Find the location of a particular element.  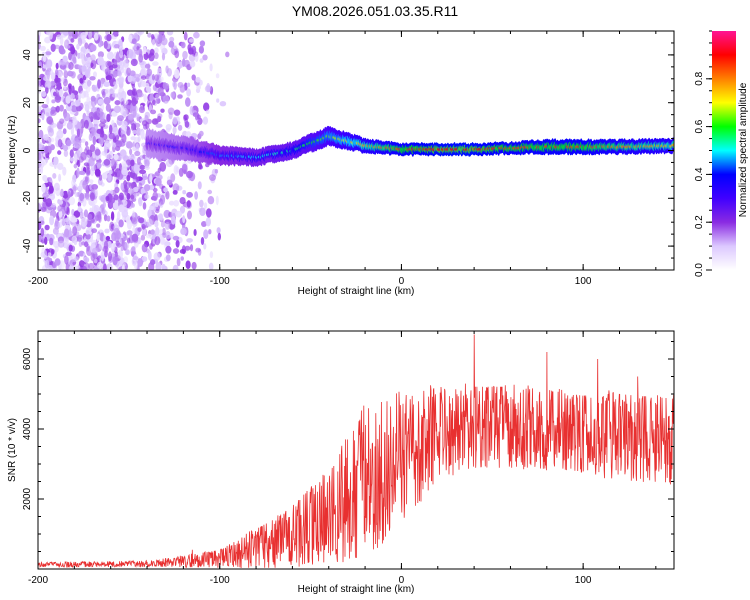

snr-ytick-label: 6000 is located at coordinates (27, 358).